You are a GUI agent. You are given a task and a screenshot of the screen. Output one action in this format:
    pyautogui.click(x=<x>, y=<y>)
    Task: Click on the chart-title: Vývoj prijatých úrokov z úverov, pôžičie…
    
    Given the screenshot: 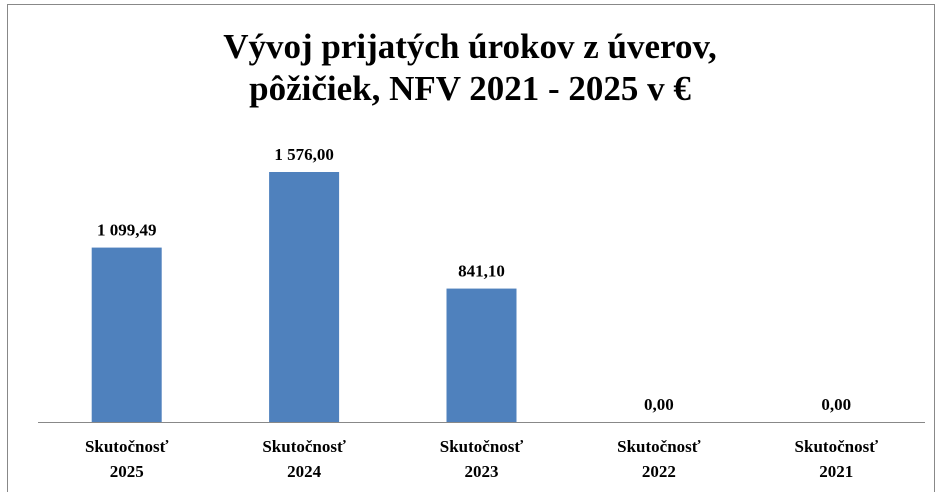 What is the action you would take?
    pyautogui.click(x=470, y=68)
    